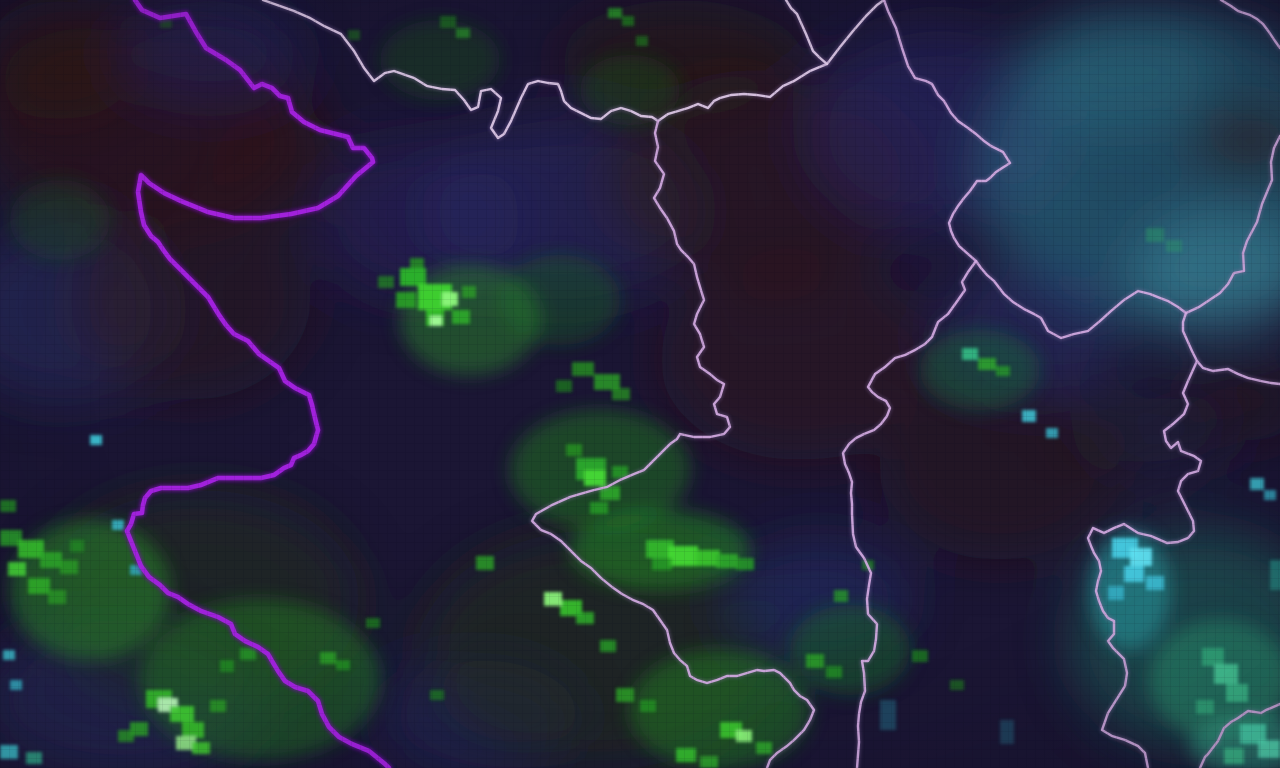  Describe the element at coordinates (1144, 539) in the screenshot. I see `district-border-east-south-border` at that location.